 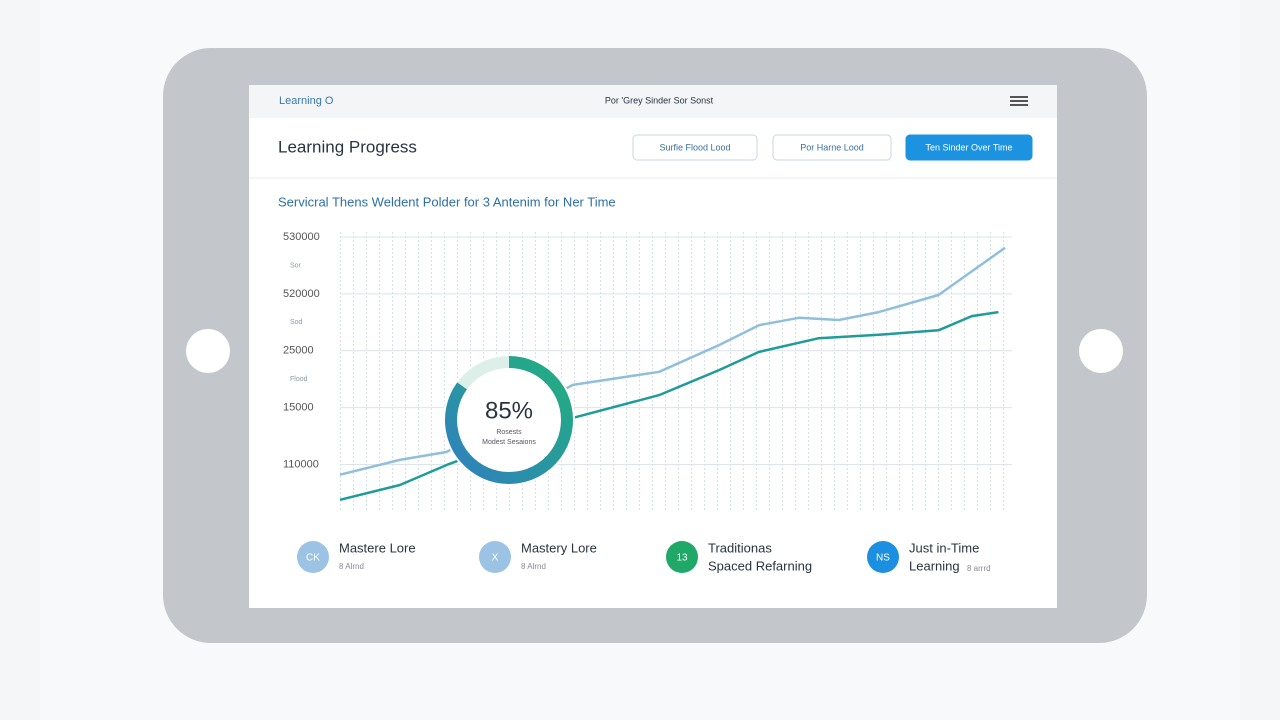 What do you see at coordinates (301, 464) in the screenshot?
I see `y-tick-label: 110000` at bounding box center [301, 464].